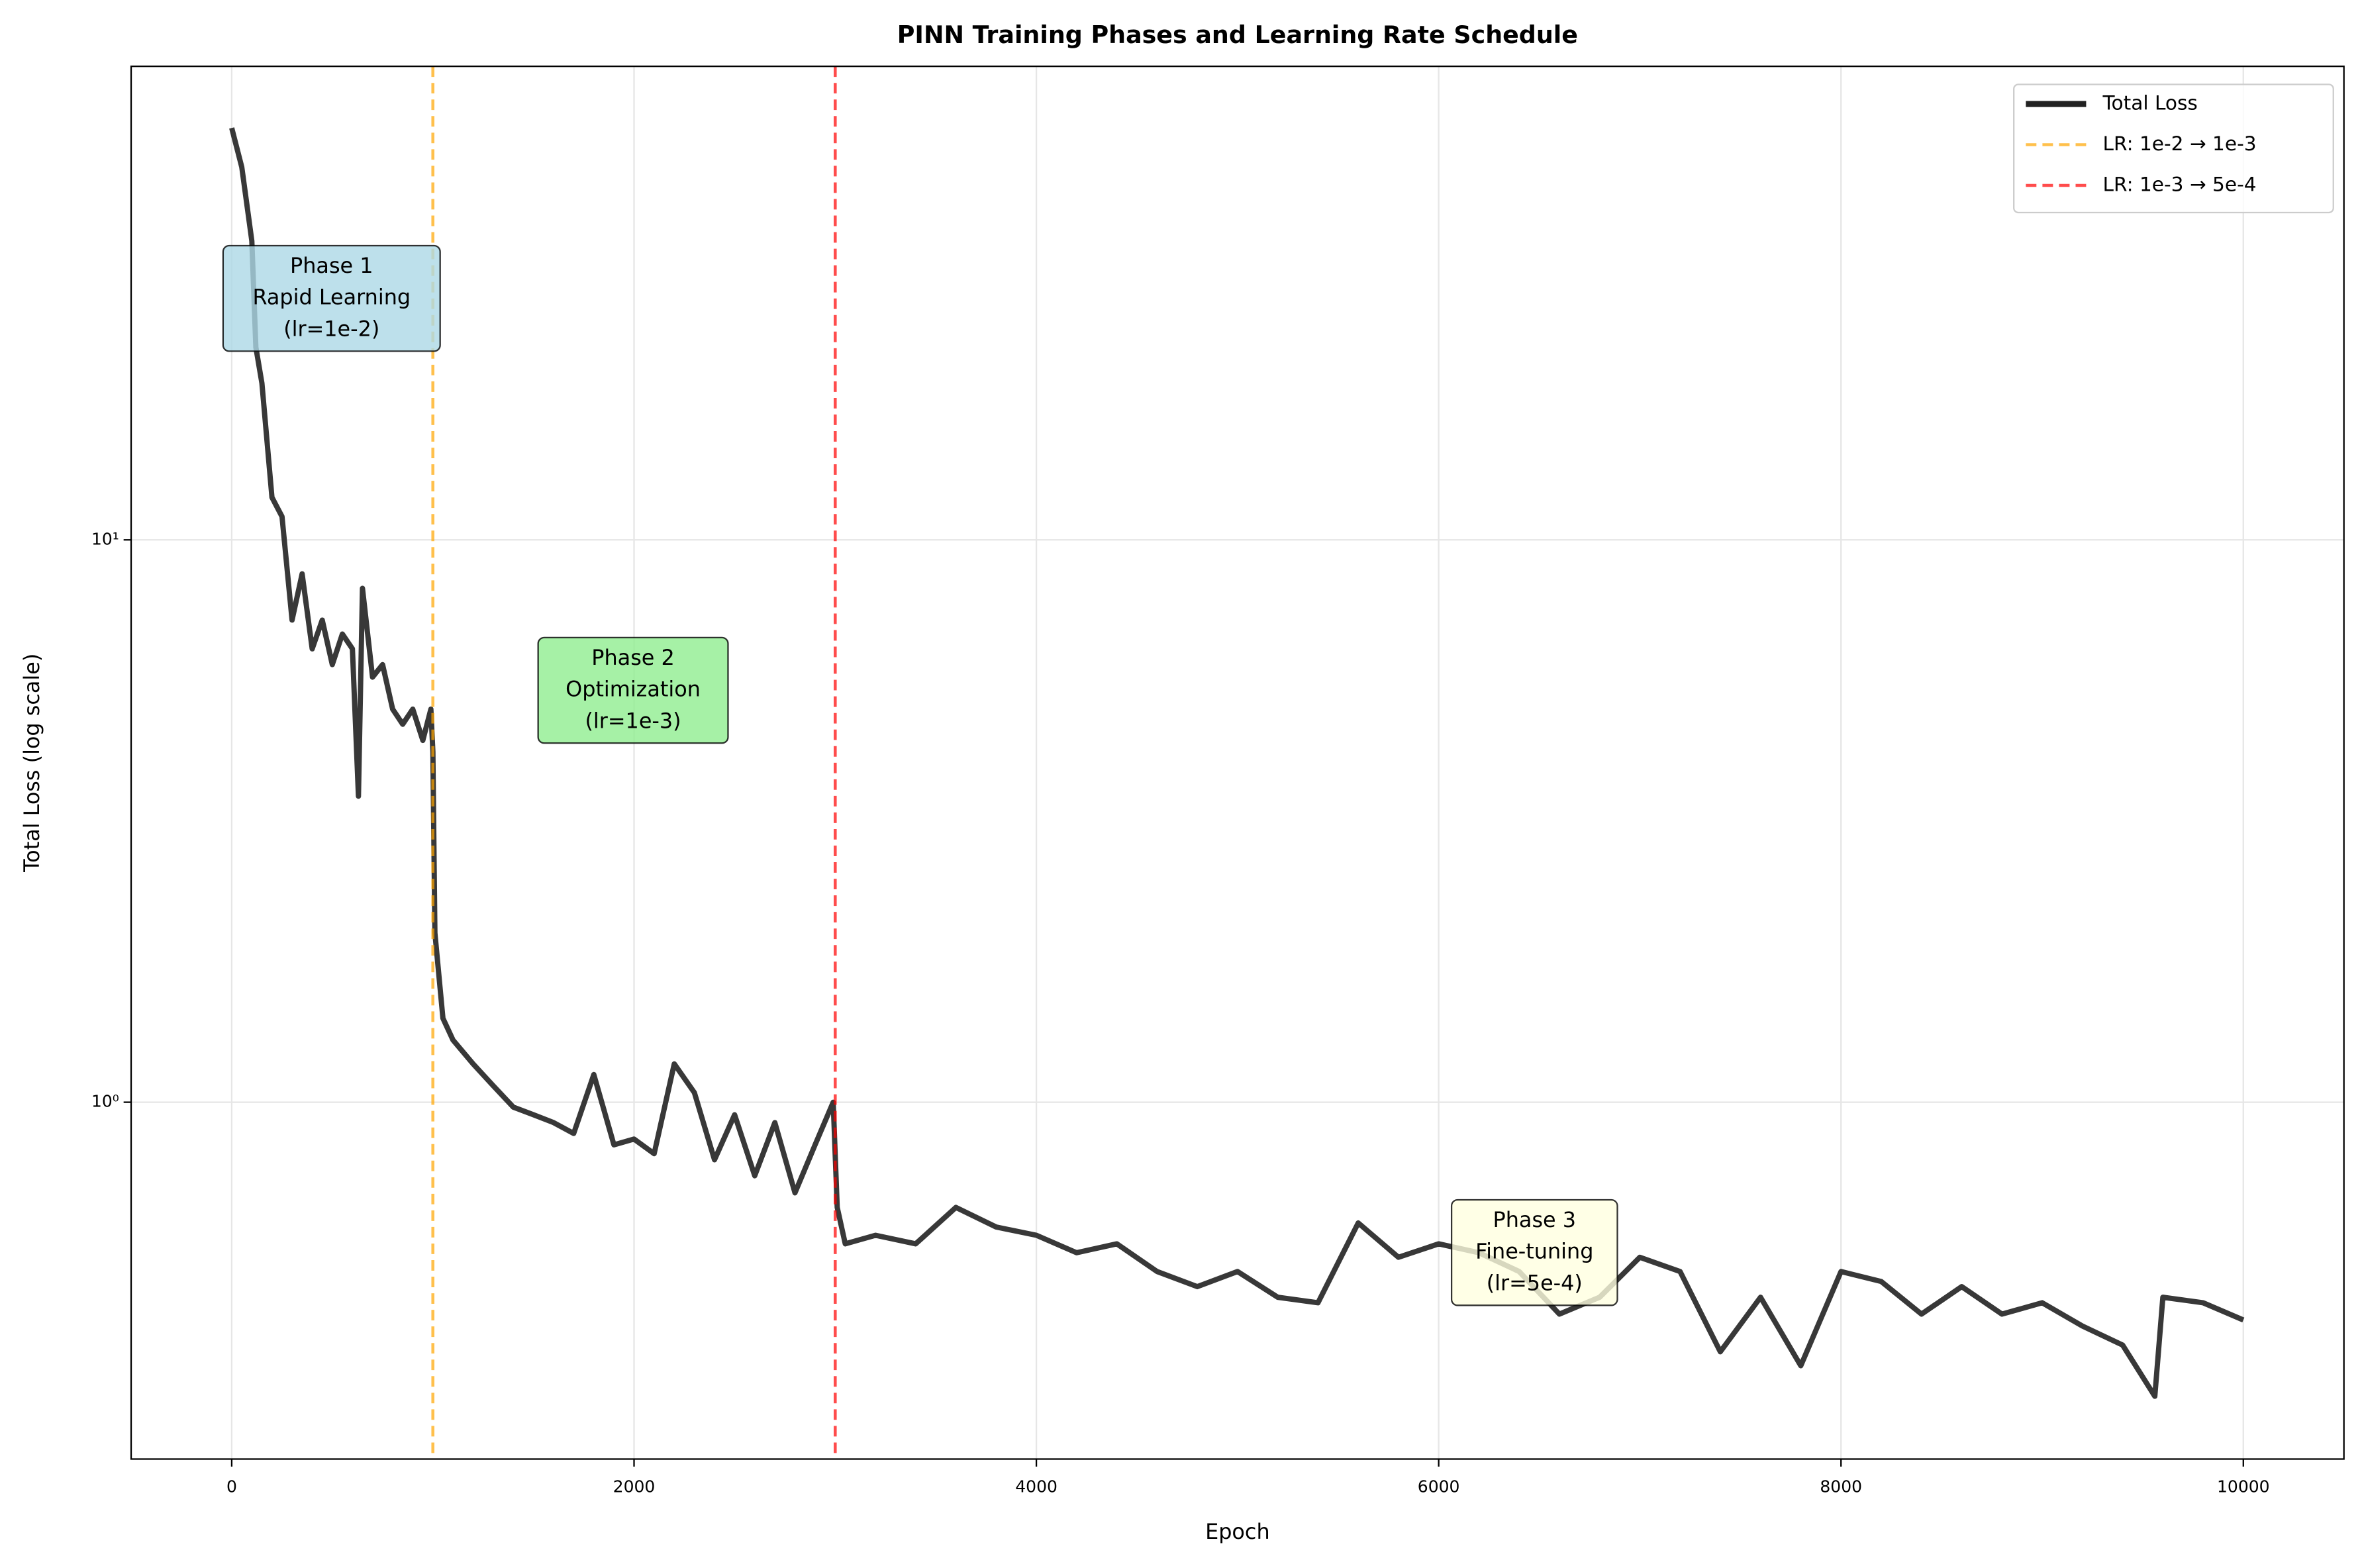  Describe the element at coordinates (2150, 103) in the screenshot. I see `legend-label: Total Loss` at that location.